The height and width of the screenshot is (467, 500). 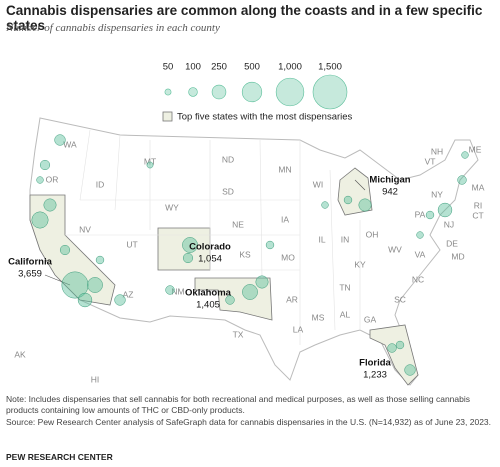 What do you see at coordinates (395, 249) in the screenshot?
I see `state-abbr: WV` at bounding box center [395, 249].